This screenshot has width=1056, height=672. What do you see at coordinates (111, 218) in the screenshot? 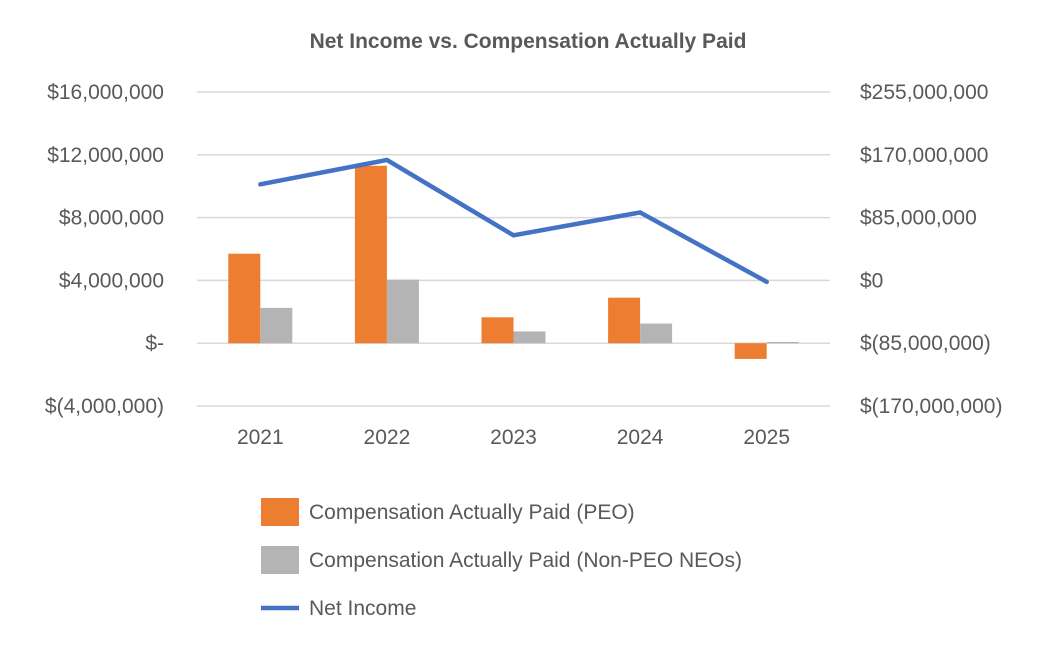
I see `left-axis-tick-label: $8,000,000` at bounding box center [111, 218].